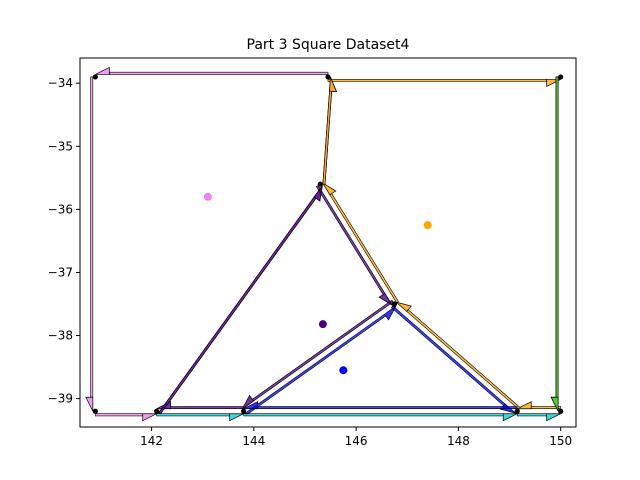 This screenshot has height=480, width=640. I want to click on x-tick-label: 148, so click(458, 441).